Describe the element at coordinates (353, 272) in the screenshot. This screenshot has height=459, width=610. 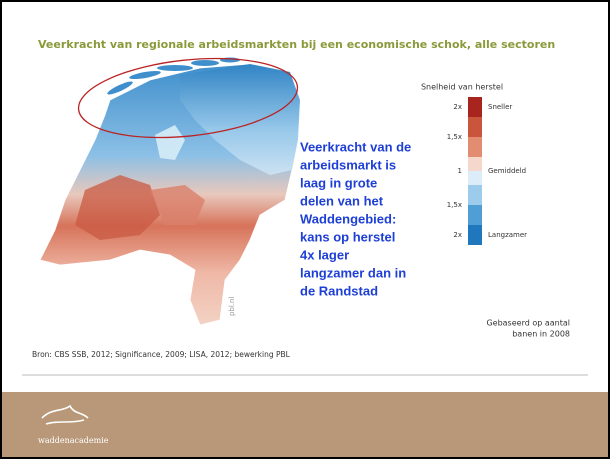
I see `annotation-line: langzamer dan in` at that location.